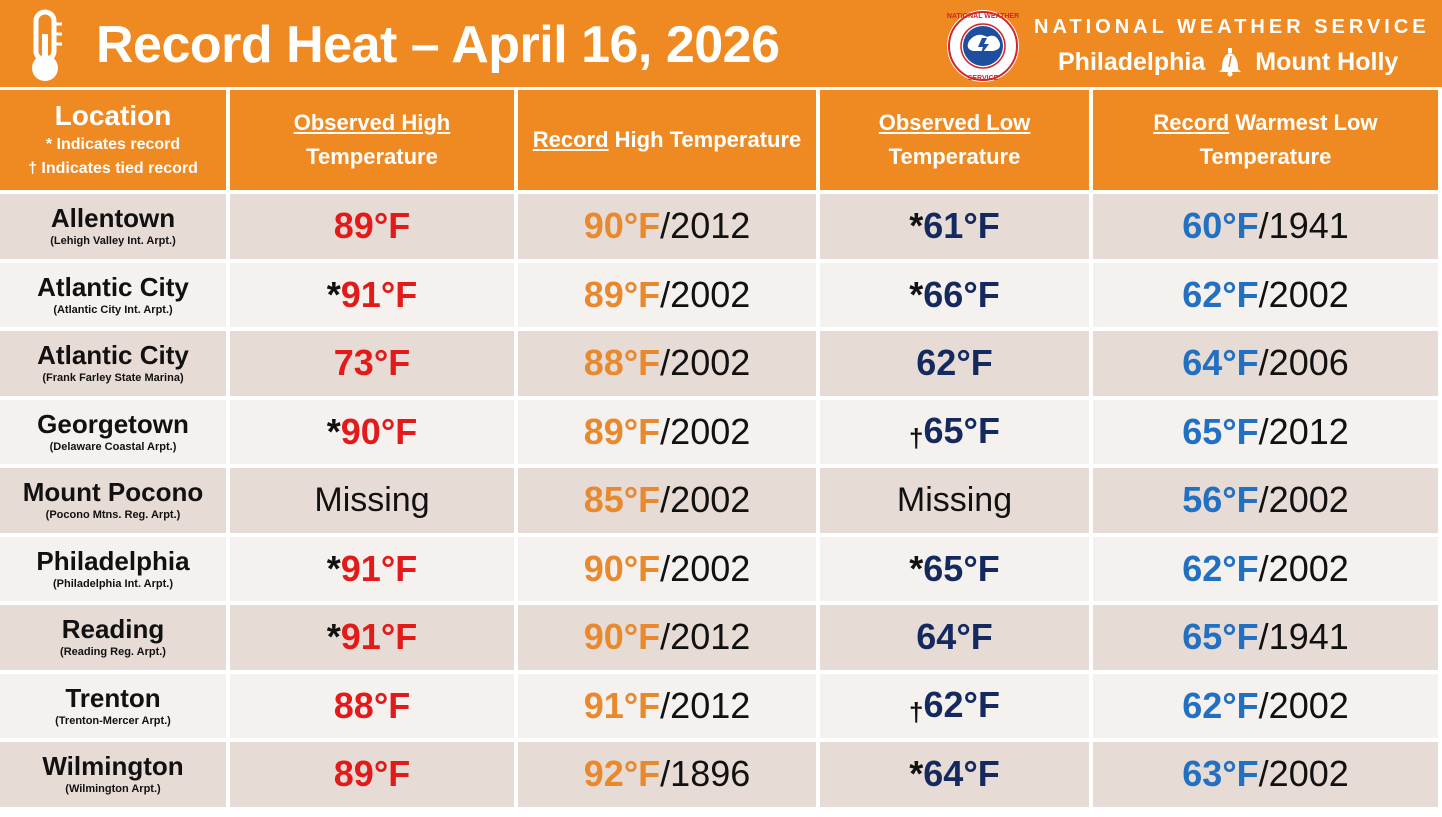 The height and width of the screenshot is (817, 1442). Describe the element at coordinates (961, 430) in the screenshot. I see `observed-low-value: 65°F` at that location.